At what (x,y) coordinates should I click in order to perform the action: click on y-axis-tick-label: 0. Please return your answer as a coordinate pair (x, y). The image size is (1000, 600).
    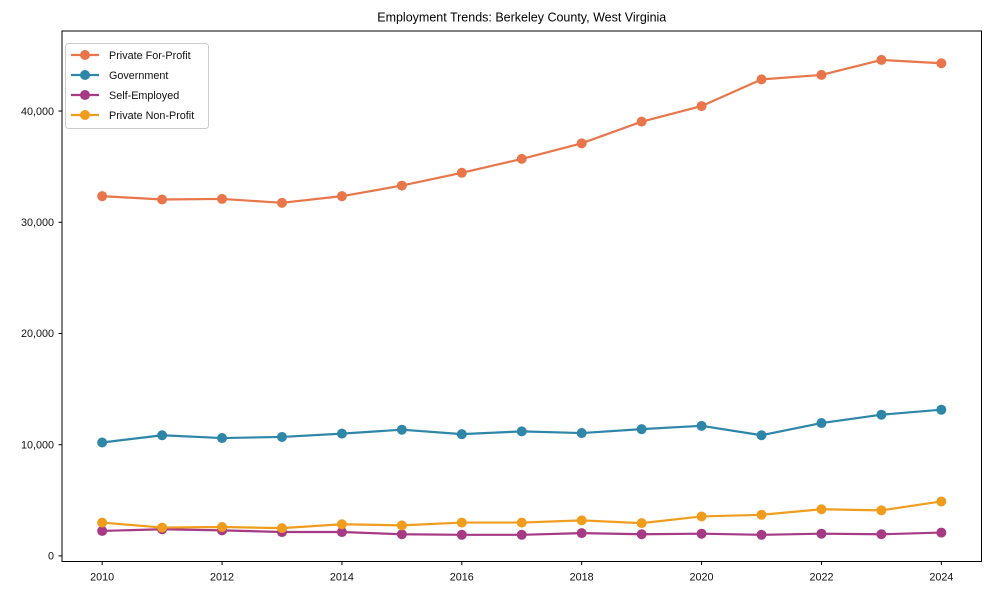
    Looking at the image, I should click on (51, 557).